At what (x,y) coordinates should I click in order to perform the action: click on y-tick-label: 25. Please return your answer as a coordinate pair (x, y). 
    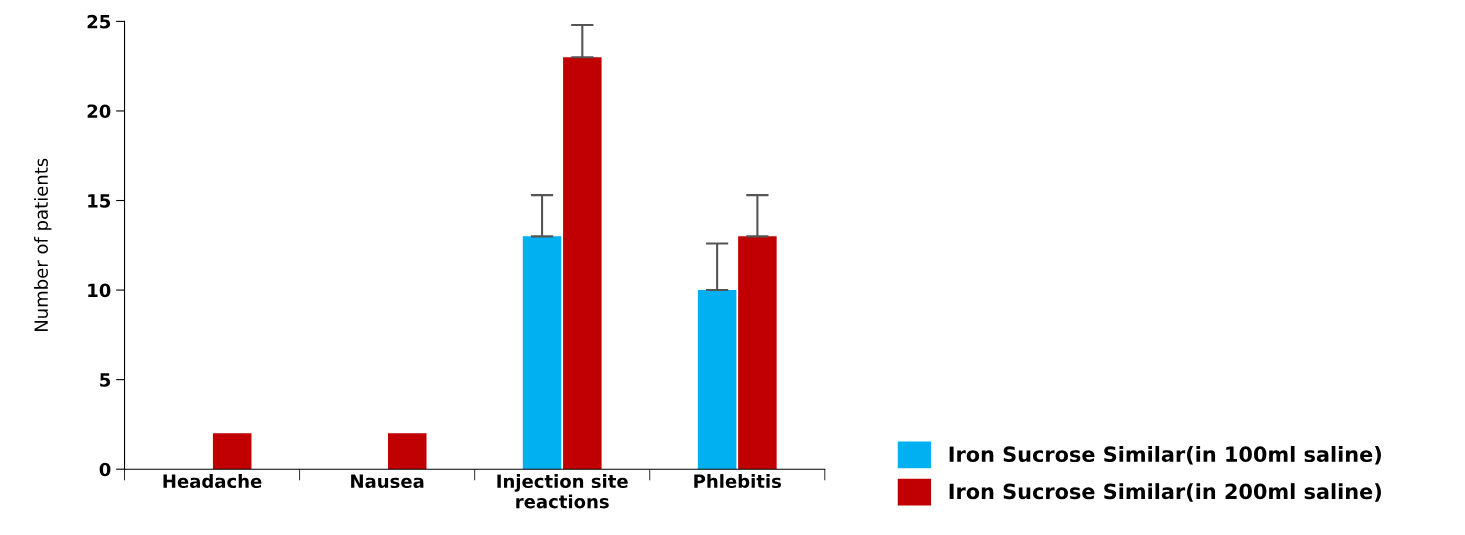
    Looking at the image, I should click on (99, 21).